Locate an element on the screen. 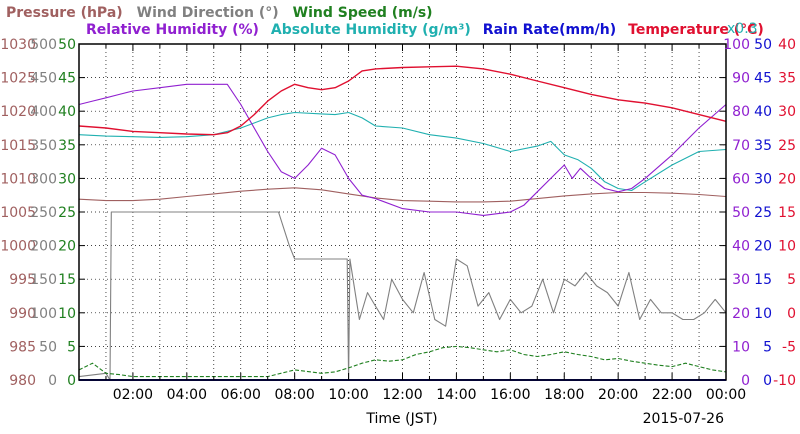 The width and height of the screenshot is (800, 434). wind_speed-axis-tick: 50 is located at coordinates (67, 45).